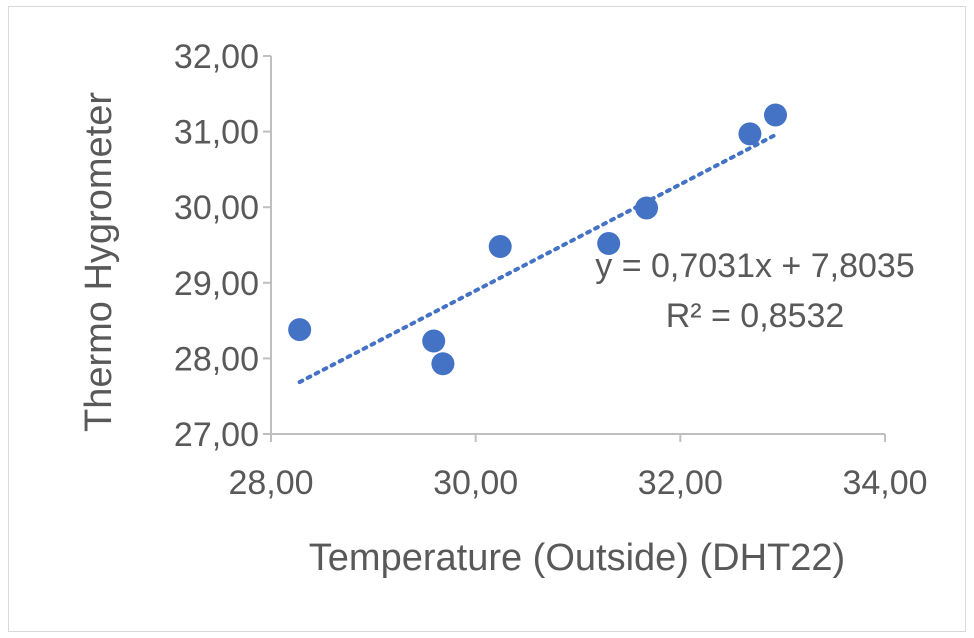 The height and width of the screenshot is (638, 974). I want to click on x-axis-title: Temperature (Outside) (DHT22), so click(577, 558).